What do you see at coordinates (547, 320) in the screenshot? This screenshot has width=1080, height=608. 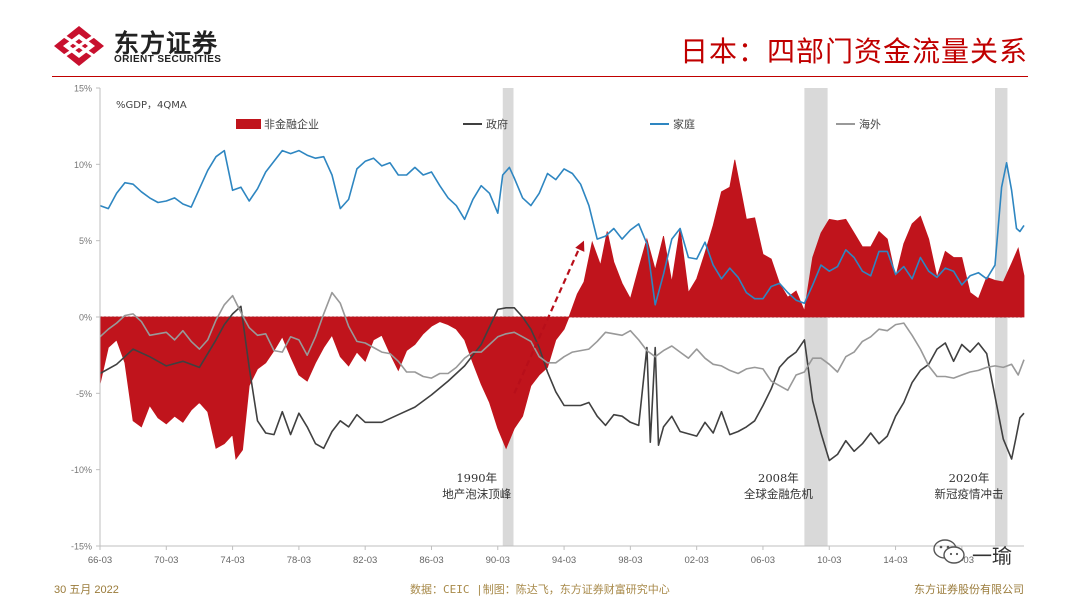 I see `trend-arrow-line` at bounding box center [547, 320].